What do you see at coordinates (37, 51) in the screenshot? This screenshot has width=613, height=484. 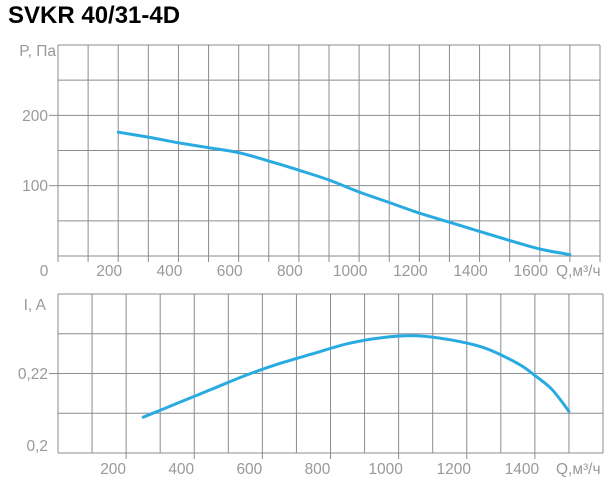 I see `y-axis-label: P, Па` at bounding box center [37, 51].